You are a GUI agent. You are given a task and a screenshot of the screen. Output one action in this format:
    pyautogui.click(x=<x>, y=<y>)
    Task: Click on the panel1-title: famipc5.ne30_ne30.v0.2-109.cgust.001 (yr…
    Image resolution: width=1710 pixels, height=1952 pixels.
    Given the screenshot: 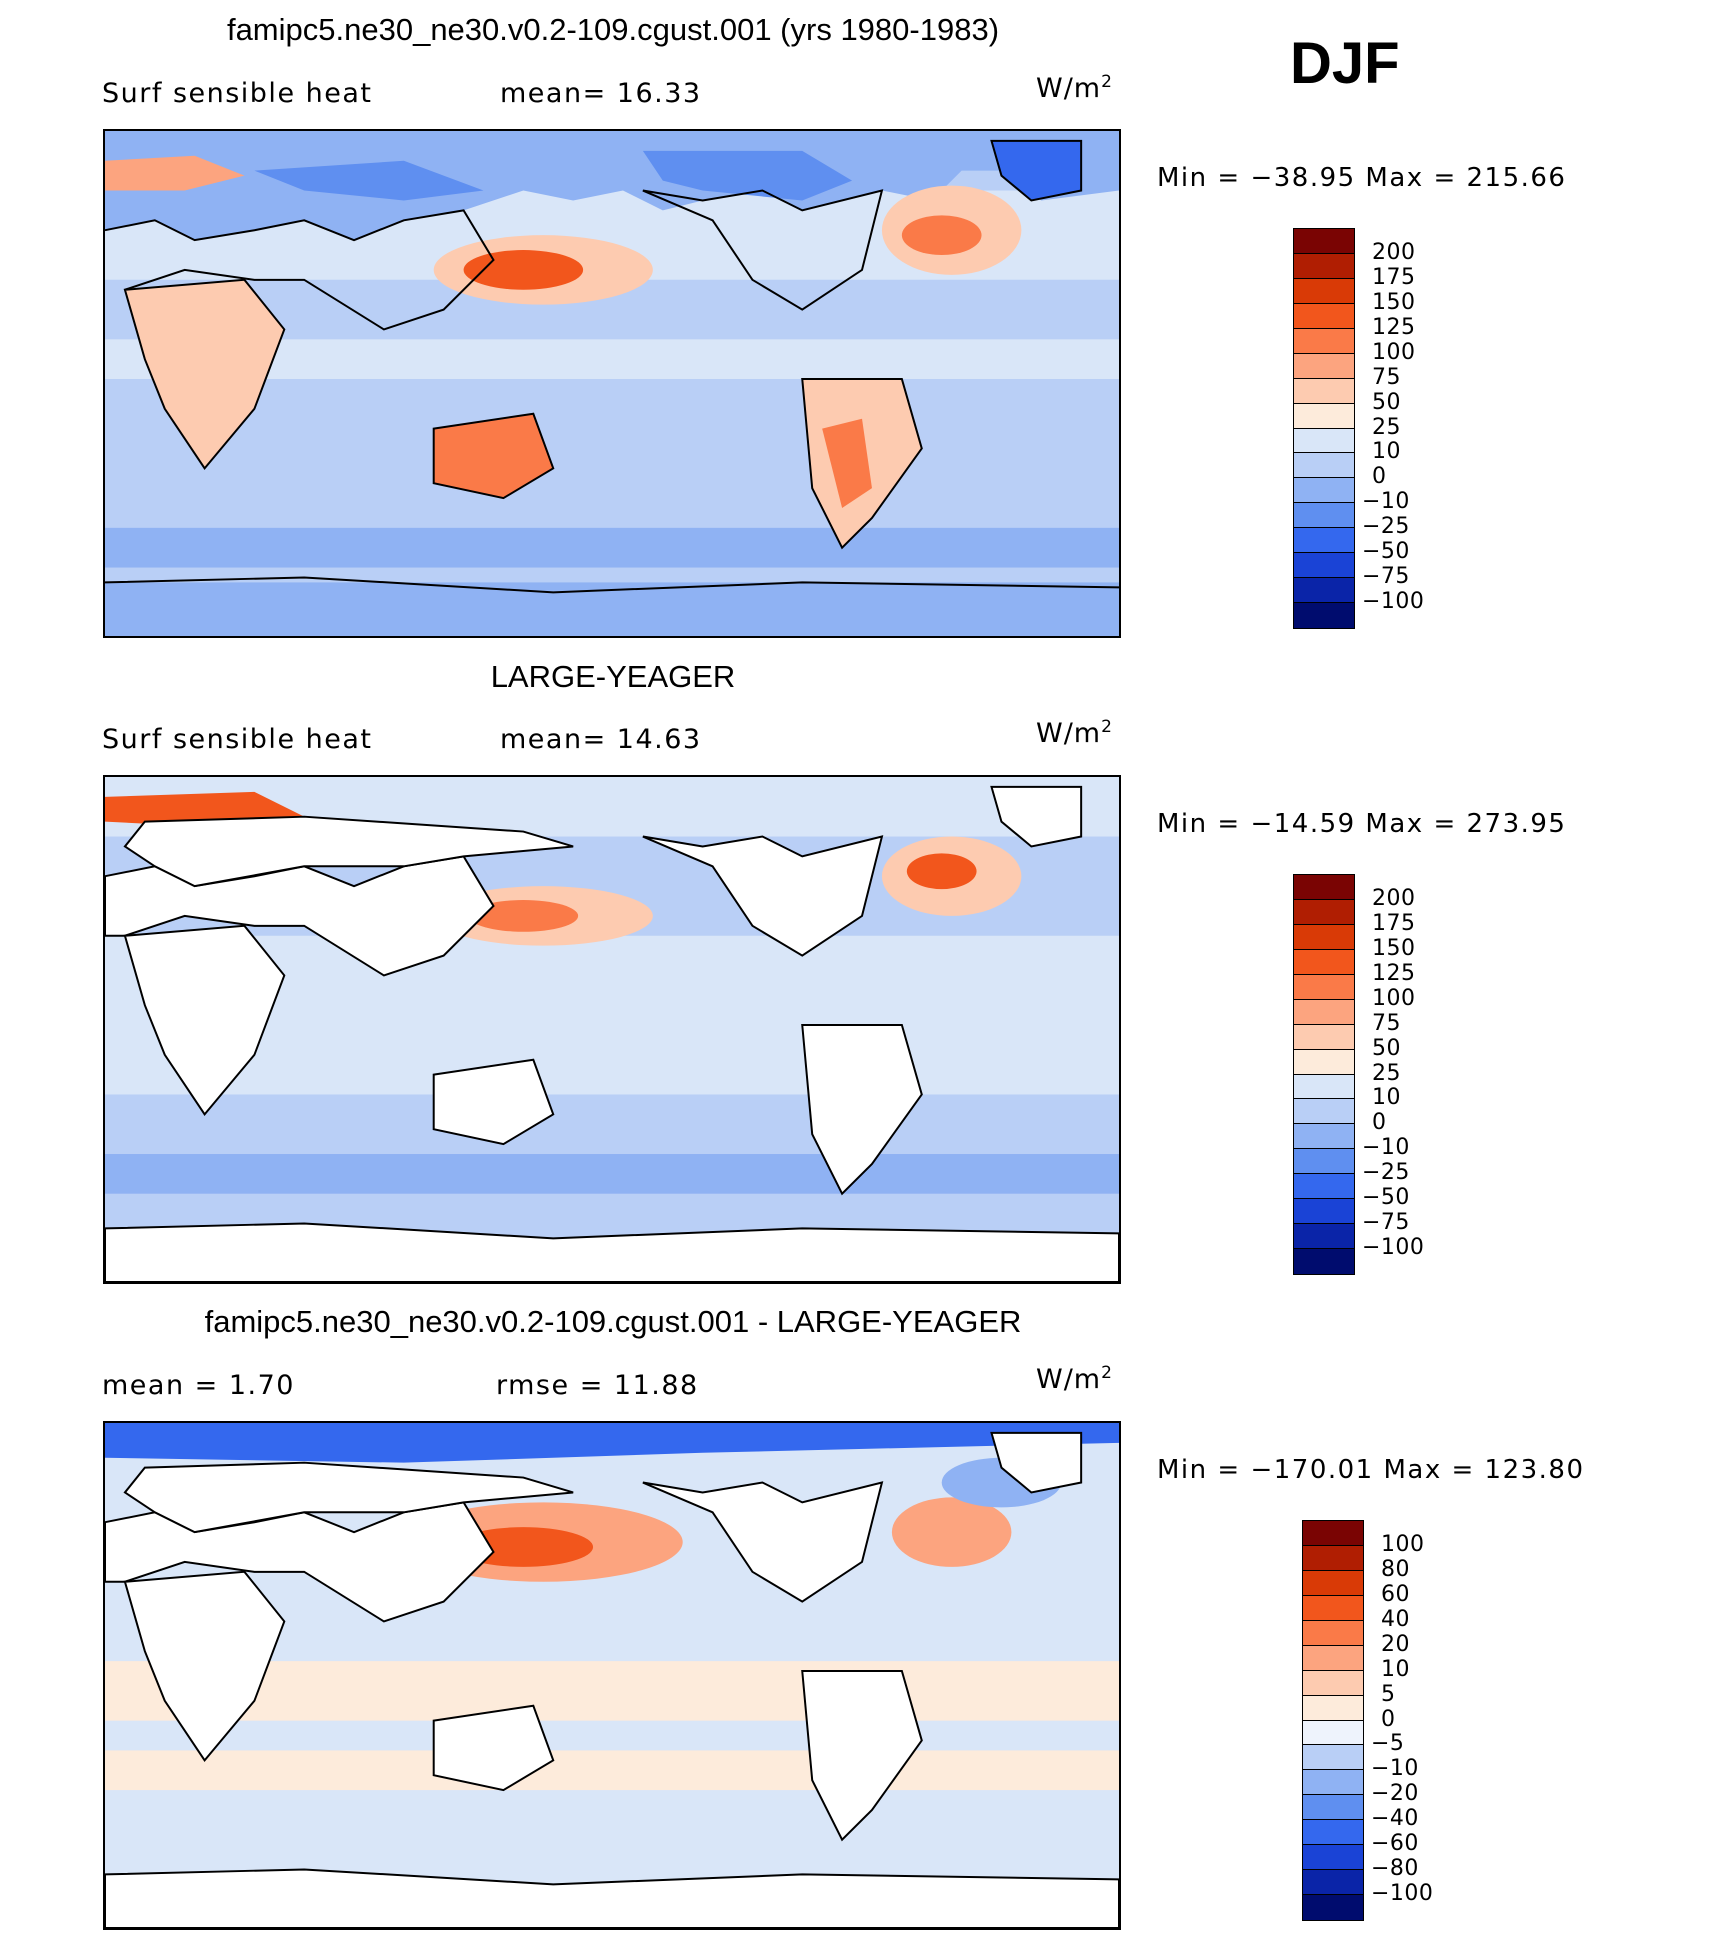 What is the action you would take?
    pyautogui.click(x=613, y=29)
    